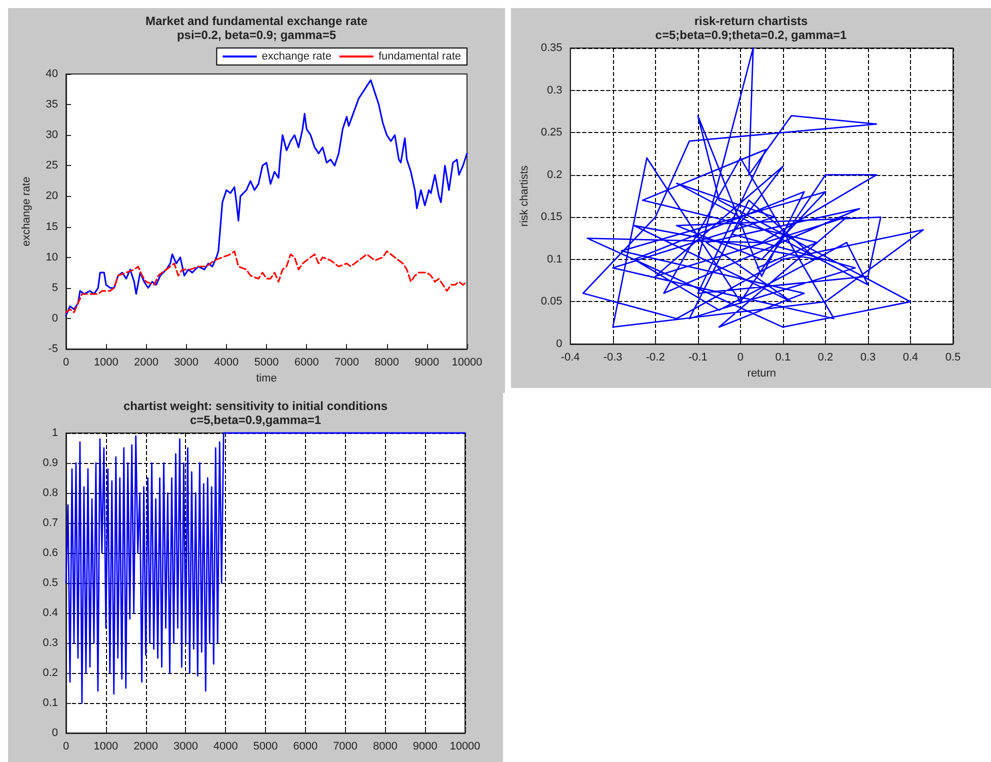 This screenshot has width=991, height=762. What do you see at coordinates (297, 56) in the screenshot?
I see `legend-label: exchange rate` at bounding box center [297, 56].